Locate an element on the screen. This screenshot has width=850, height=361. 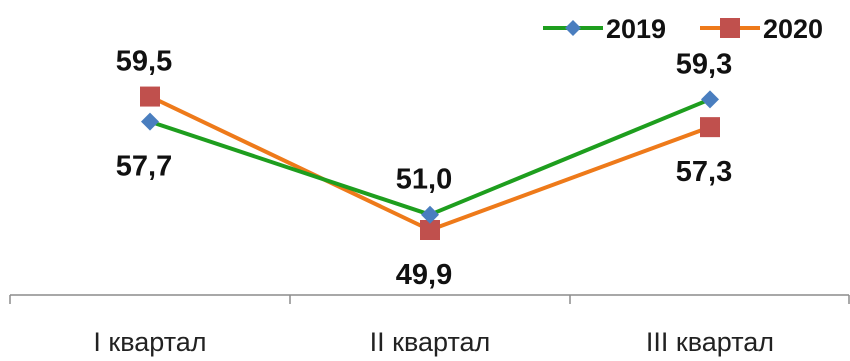
legend-marker-2020 is located at coordinates (730, 28).